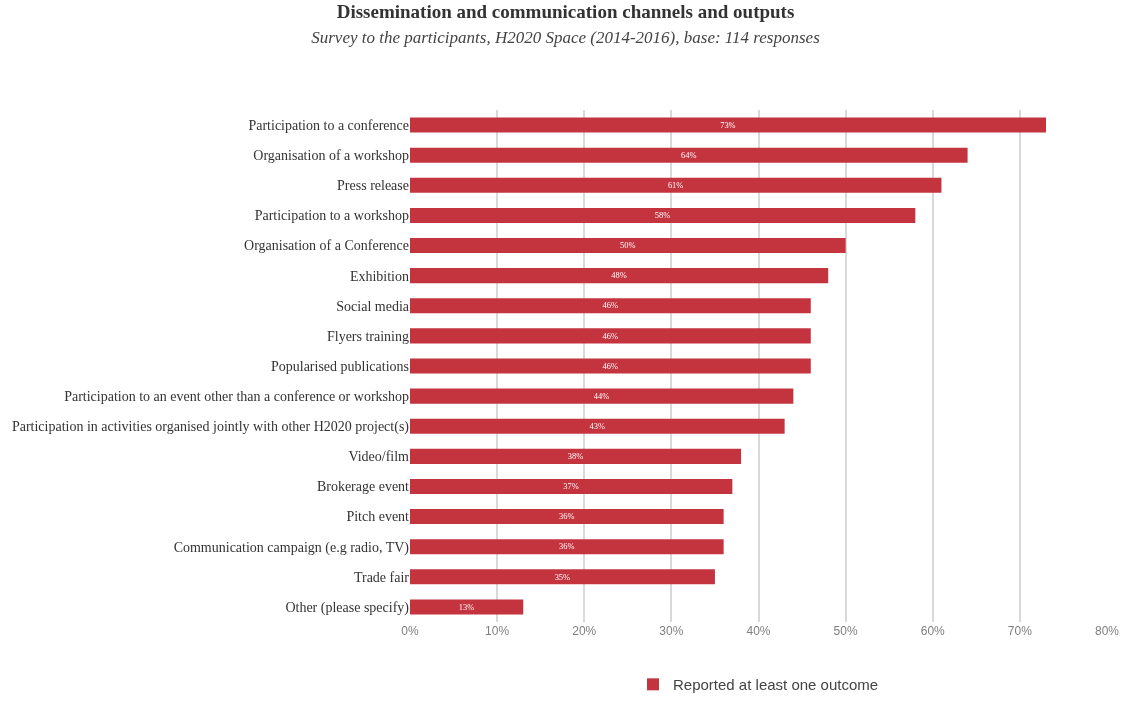 The image size is (1131, 713). I want to click on data-label: 13%, so click(466, 606).